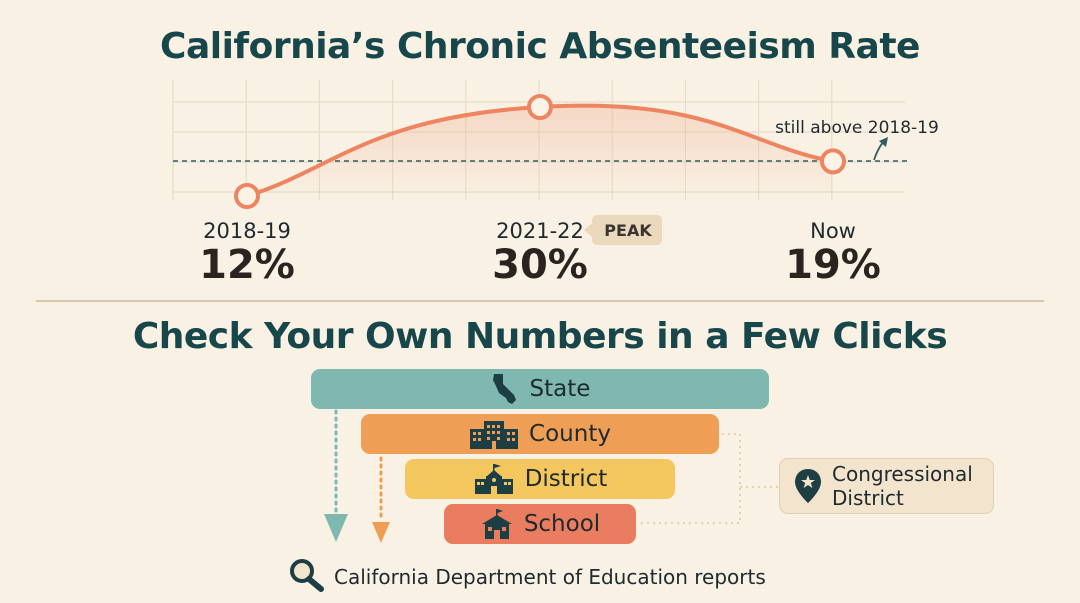  Describe the element at coordinates (307, 577) in the screenshot. I see `magnifier-icon` at that location.